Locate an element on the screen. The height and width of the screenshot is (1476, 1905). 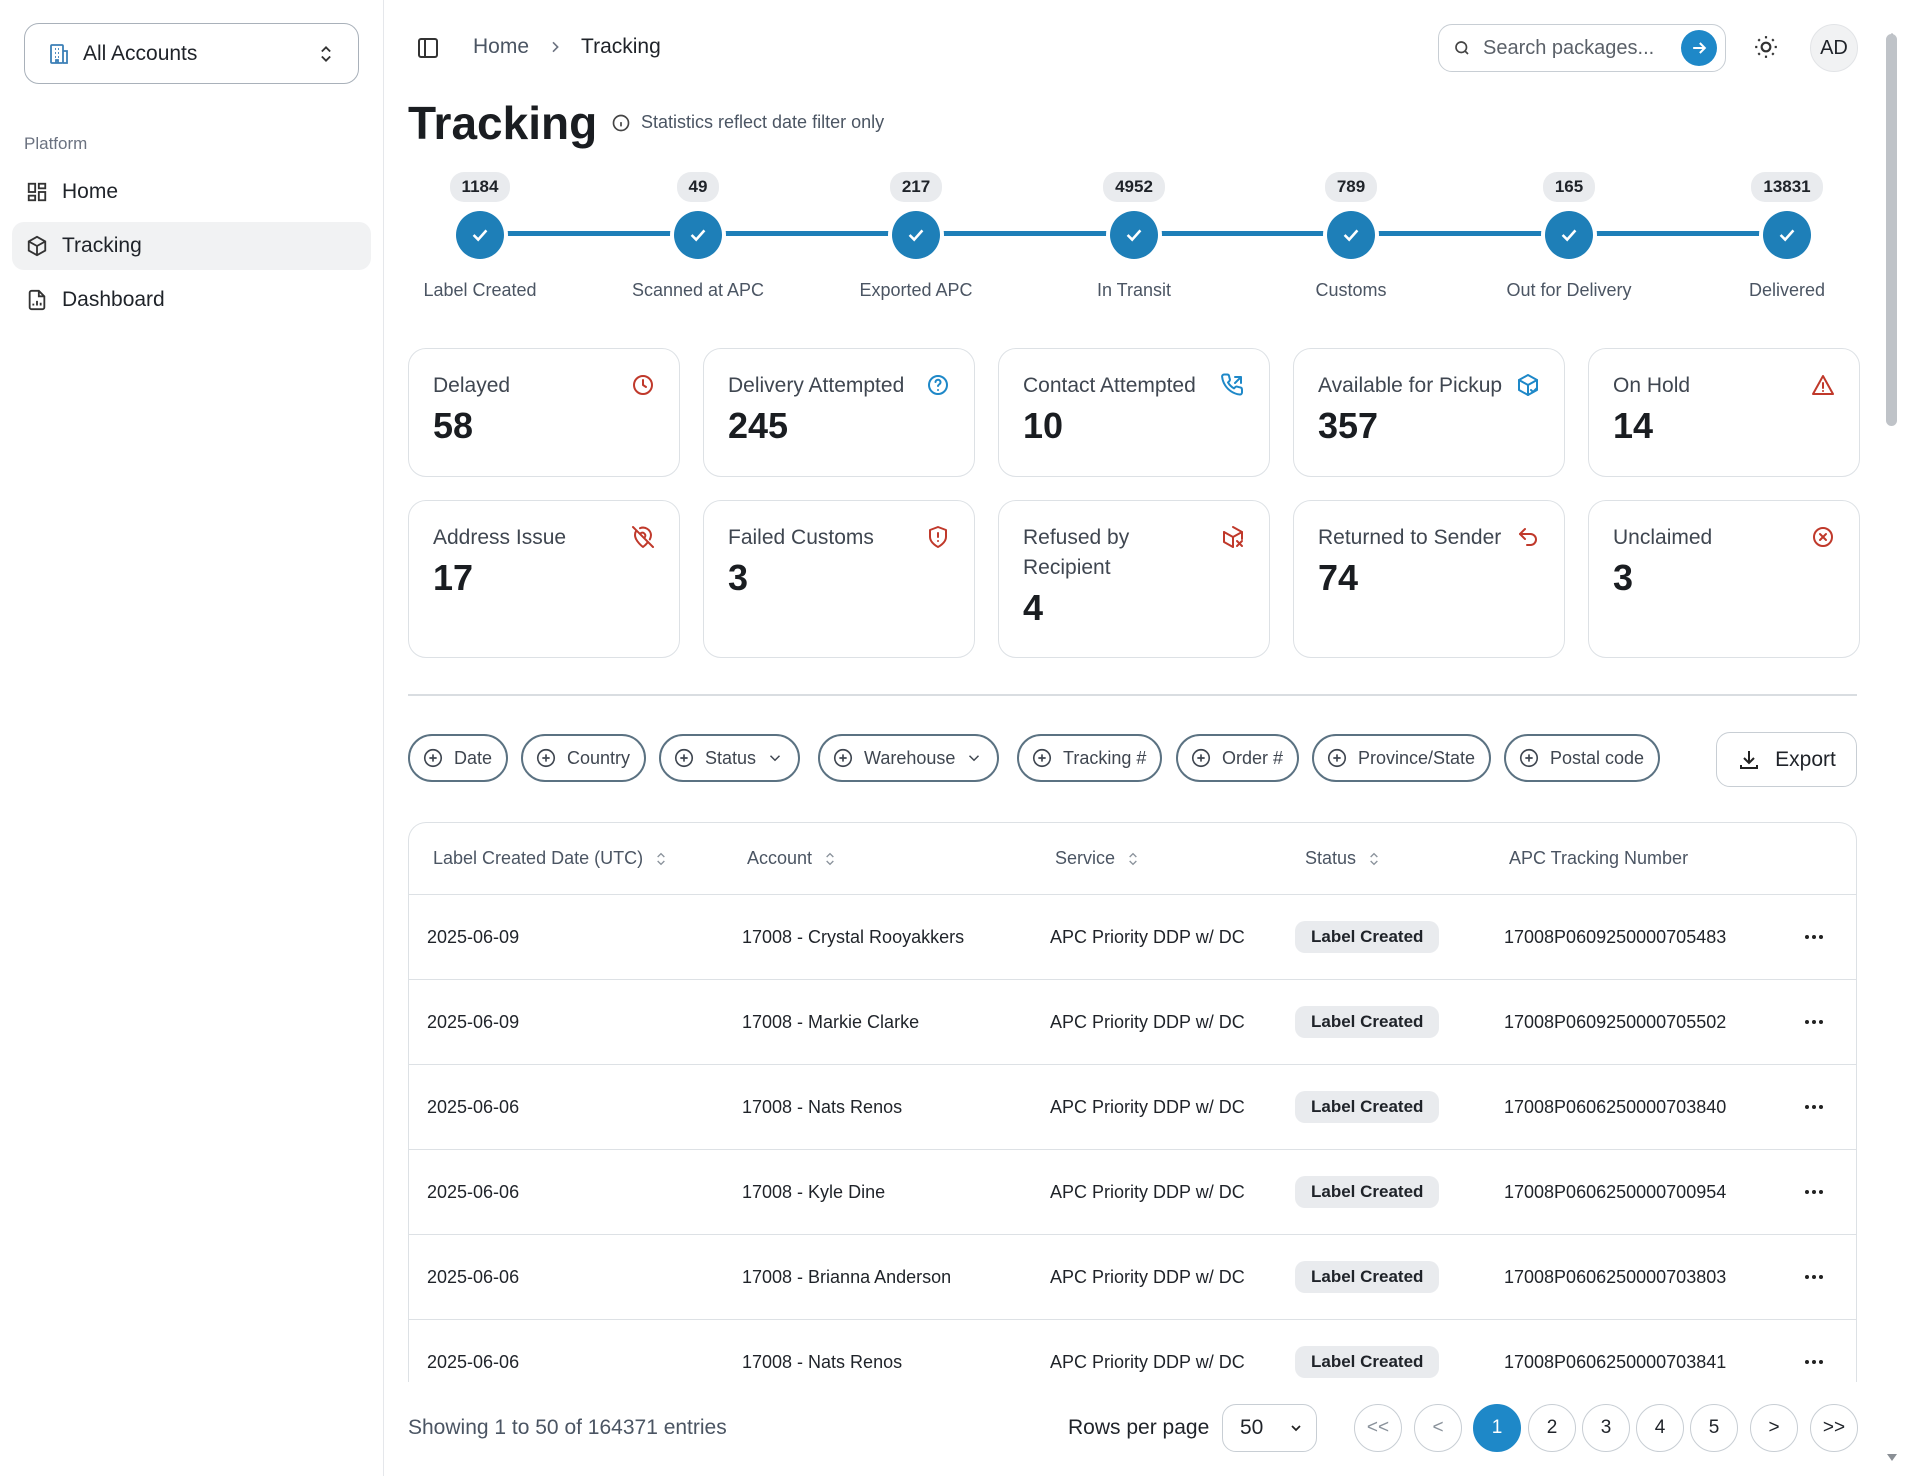
first-page-button: << is located at coordinates (1378, 1428).